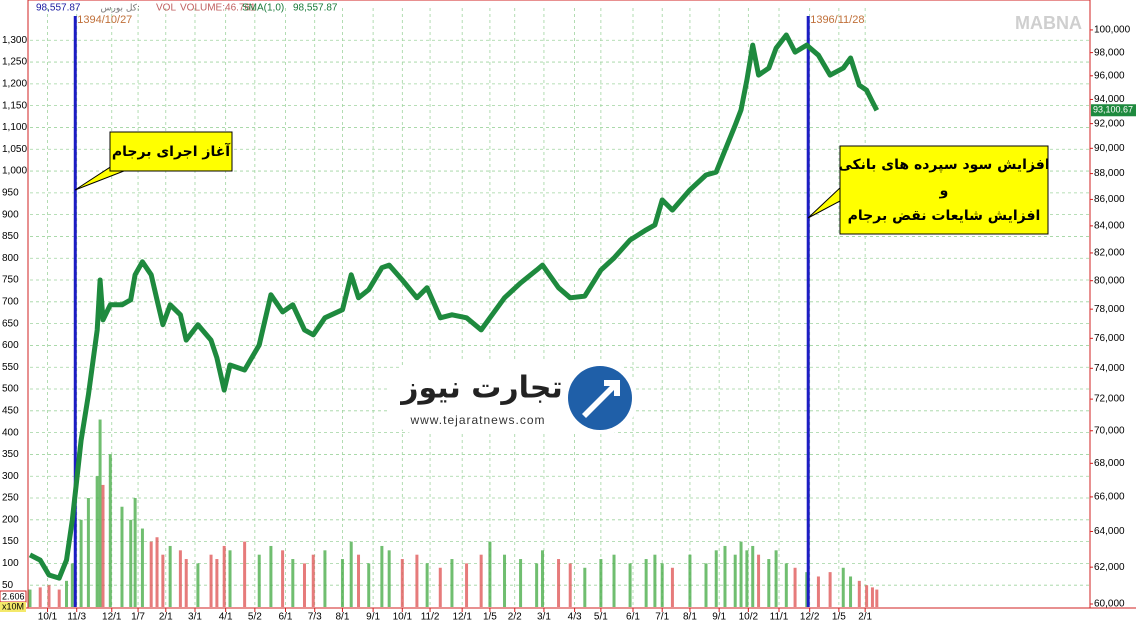 This screenshot has height=625, width=1136. What do you see at coordinates (1109, 173) in the screenshot?
I see `y2-tick-label: 88,000` at bounding box center [1109, 173].